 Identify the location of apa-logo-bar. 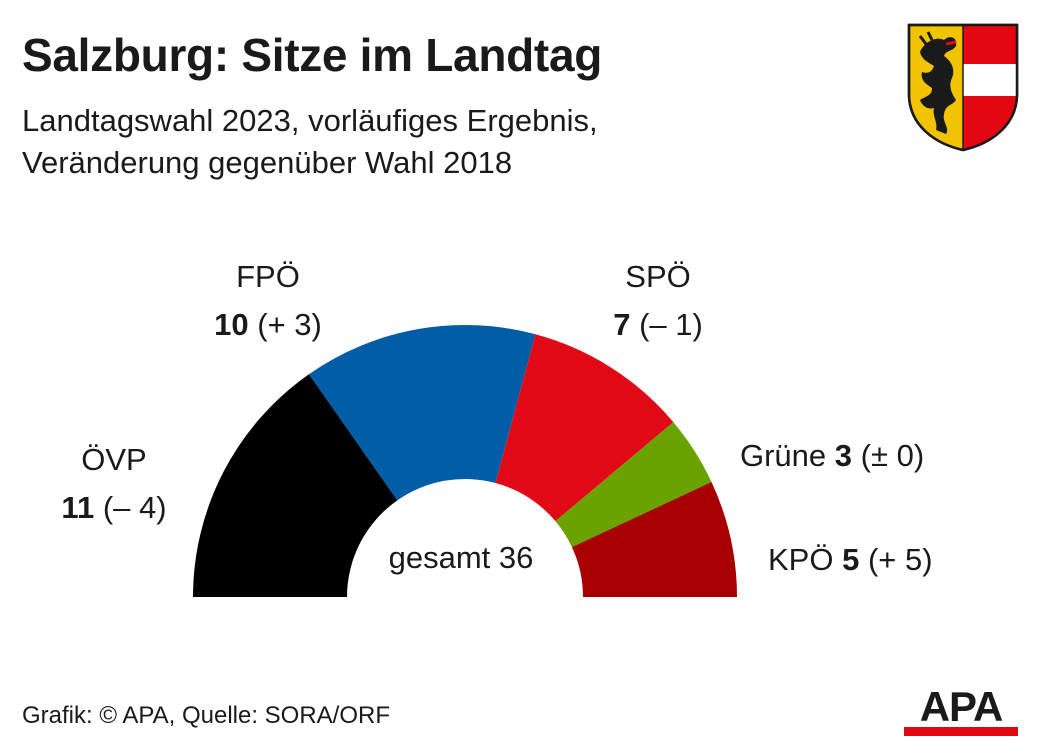
(961, 731).